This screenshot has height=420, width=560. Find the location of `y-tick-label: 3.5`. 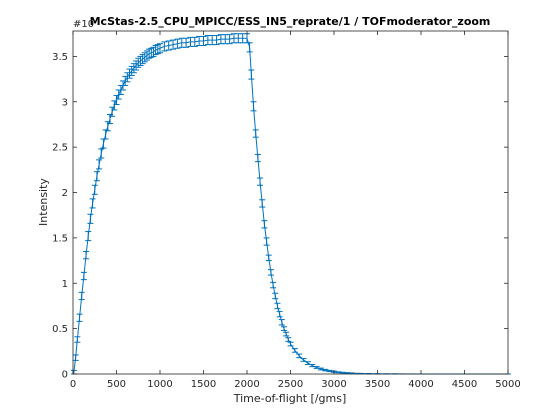

y-tick-label: 3.5 is located at coordinates (60, 57).